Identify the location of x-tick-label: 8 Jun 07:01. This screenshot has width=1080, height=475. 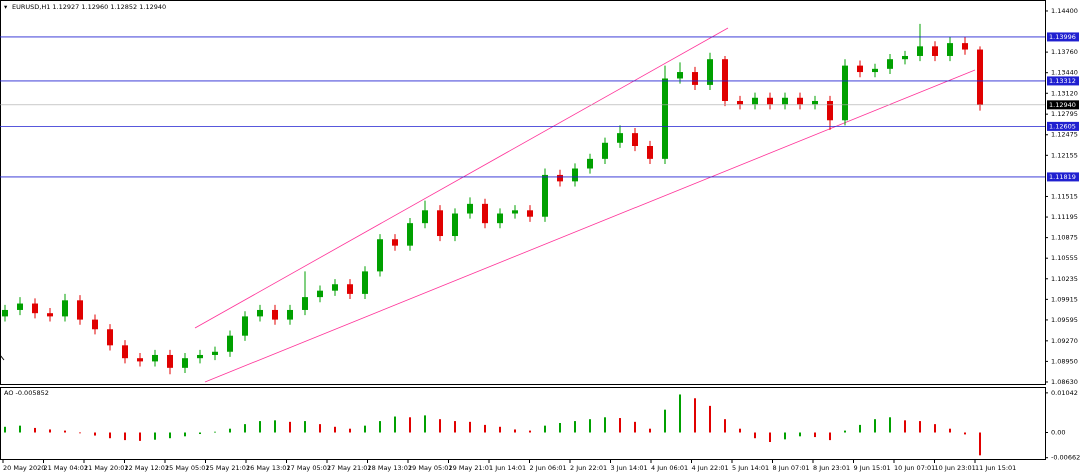
(791, 468).